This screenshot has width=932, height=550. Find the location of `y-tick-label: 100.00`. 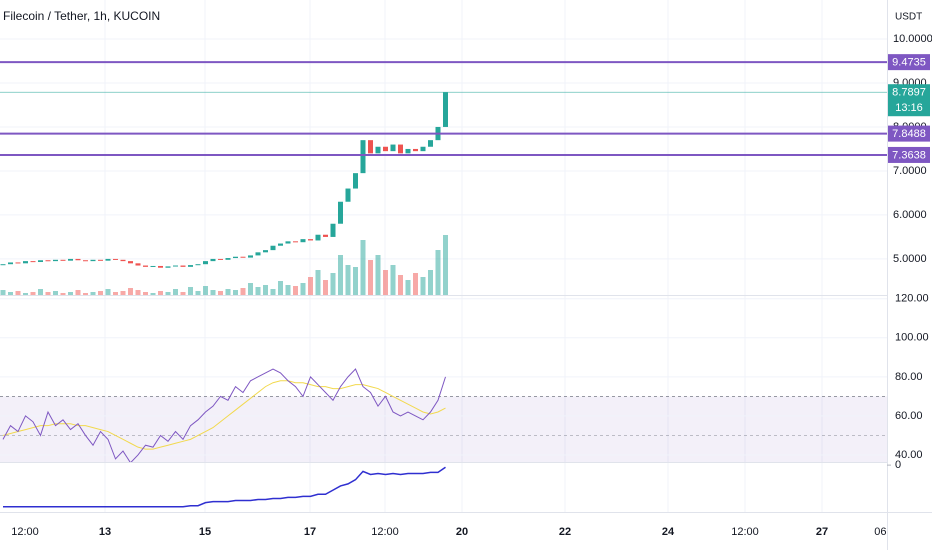

y-tick-label: 100.00 is located at coordinates (912, 338).